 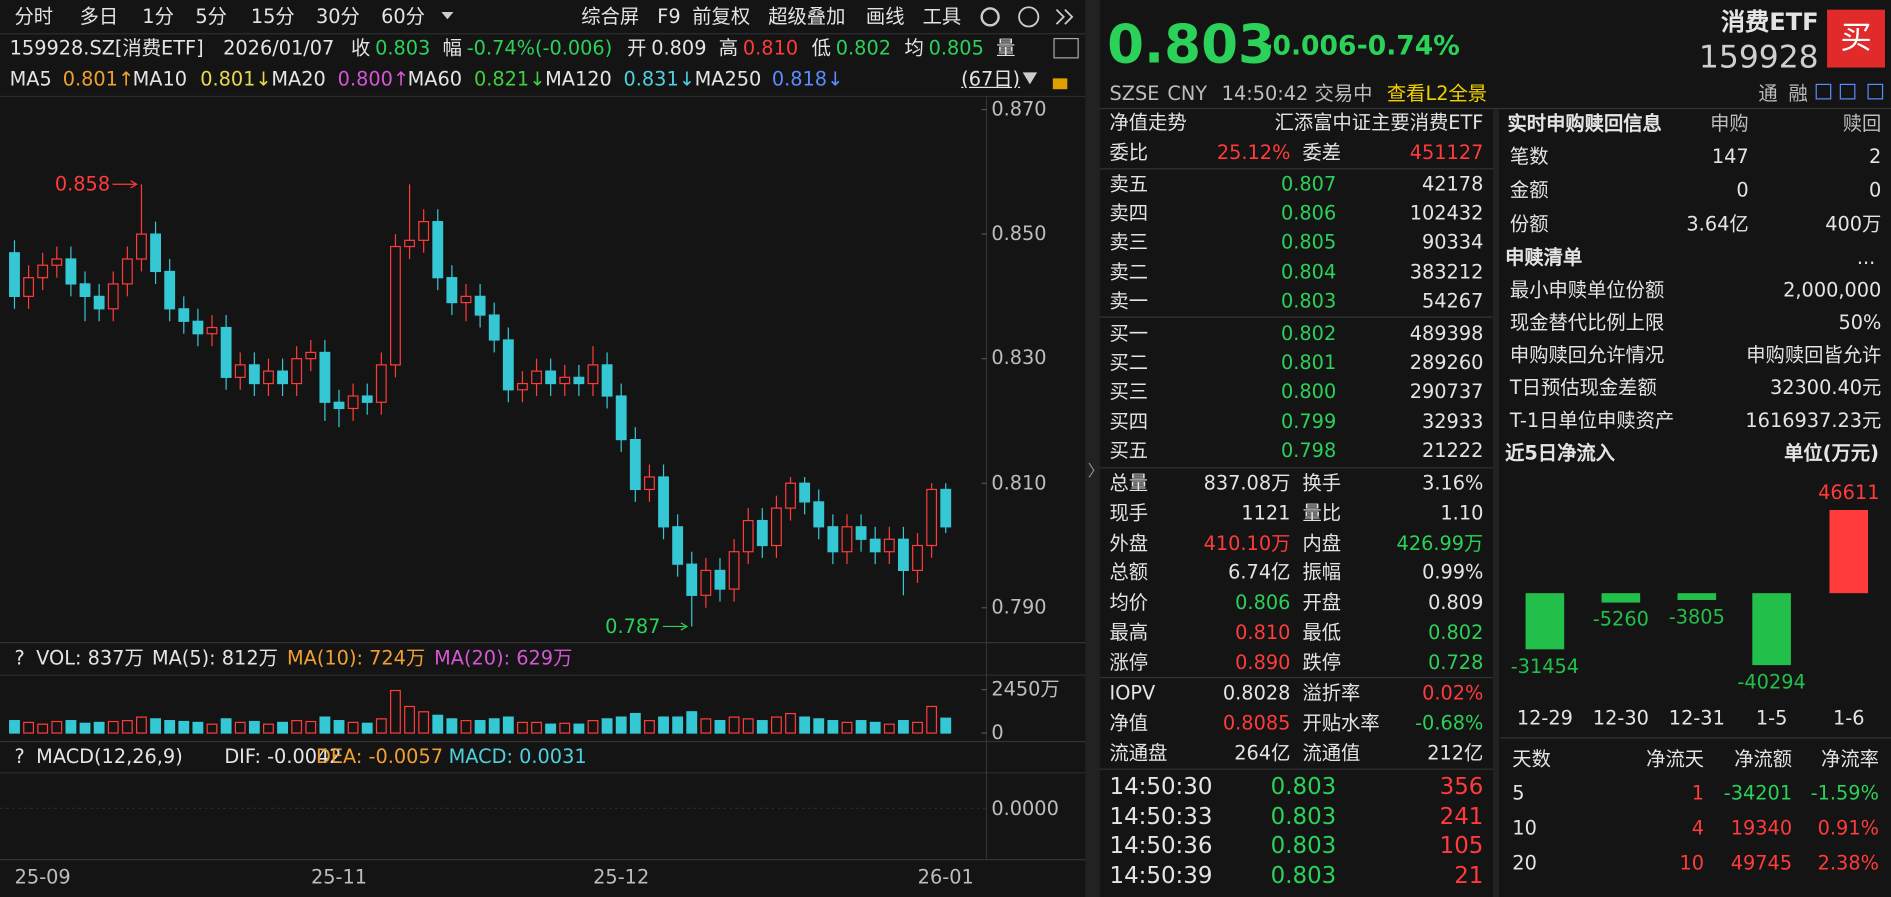 I want to click on label: 笔数, so click(x=1529, y=156).